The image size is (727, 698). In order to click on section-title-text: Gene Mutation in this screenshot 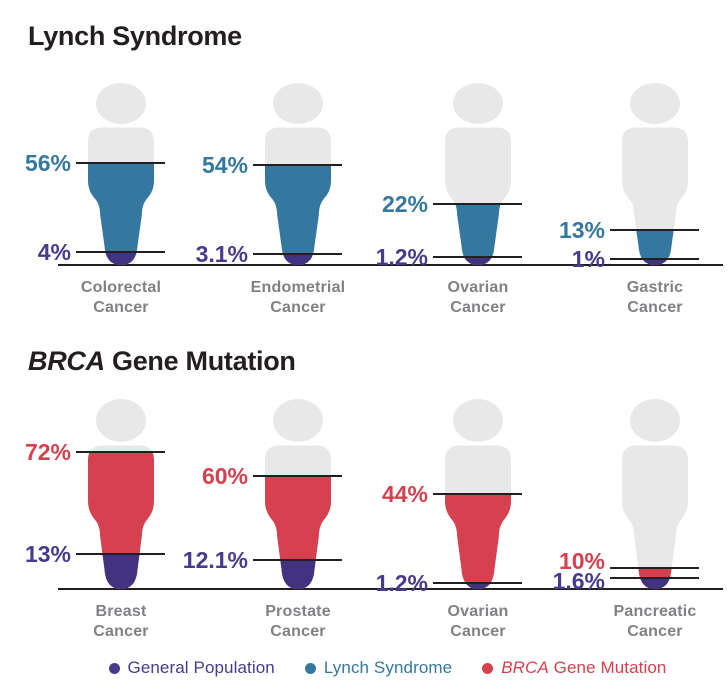, I will do `click(200, 361)`.